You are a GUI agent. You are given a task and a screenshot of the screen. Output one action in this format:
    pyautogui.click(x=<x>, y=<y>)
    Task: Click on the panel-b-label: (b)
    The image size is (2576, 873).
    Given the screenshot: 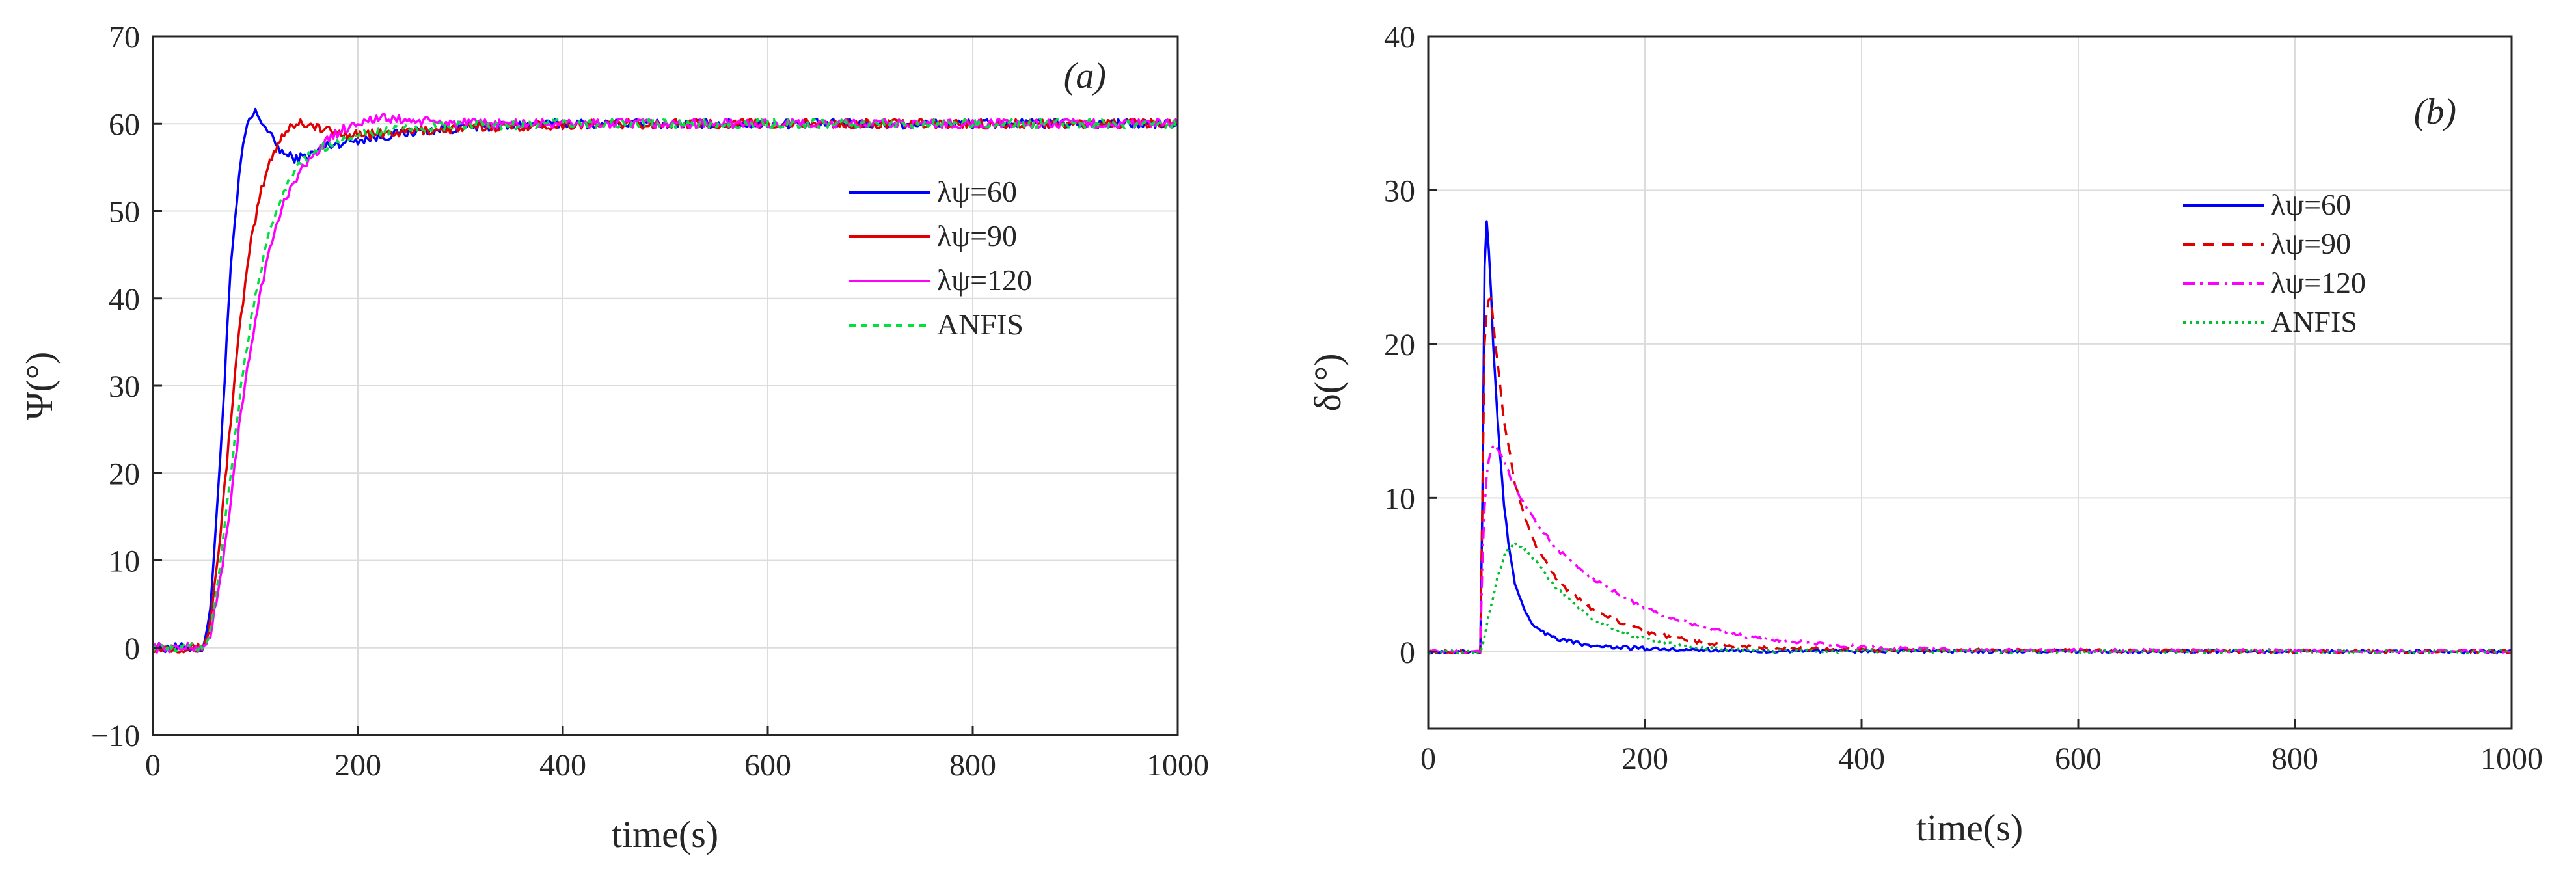 What is the action you would take?
    pyautogui.click(x=2435, y=112)
    